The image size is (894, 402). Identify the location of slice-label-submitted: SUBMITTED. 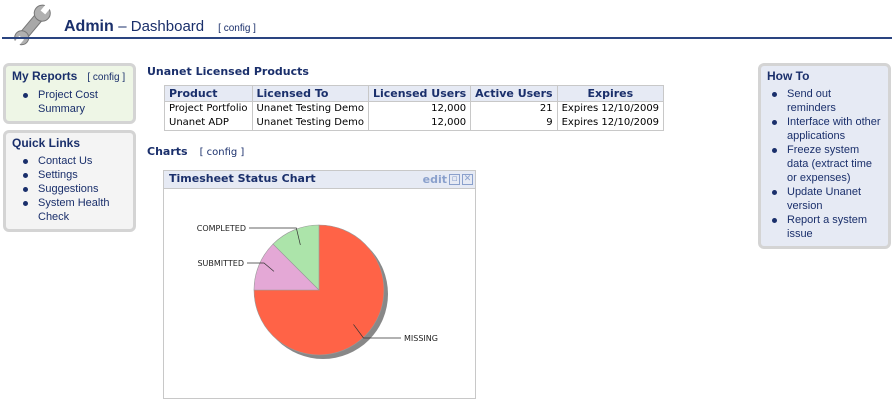
(220, 263).